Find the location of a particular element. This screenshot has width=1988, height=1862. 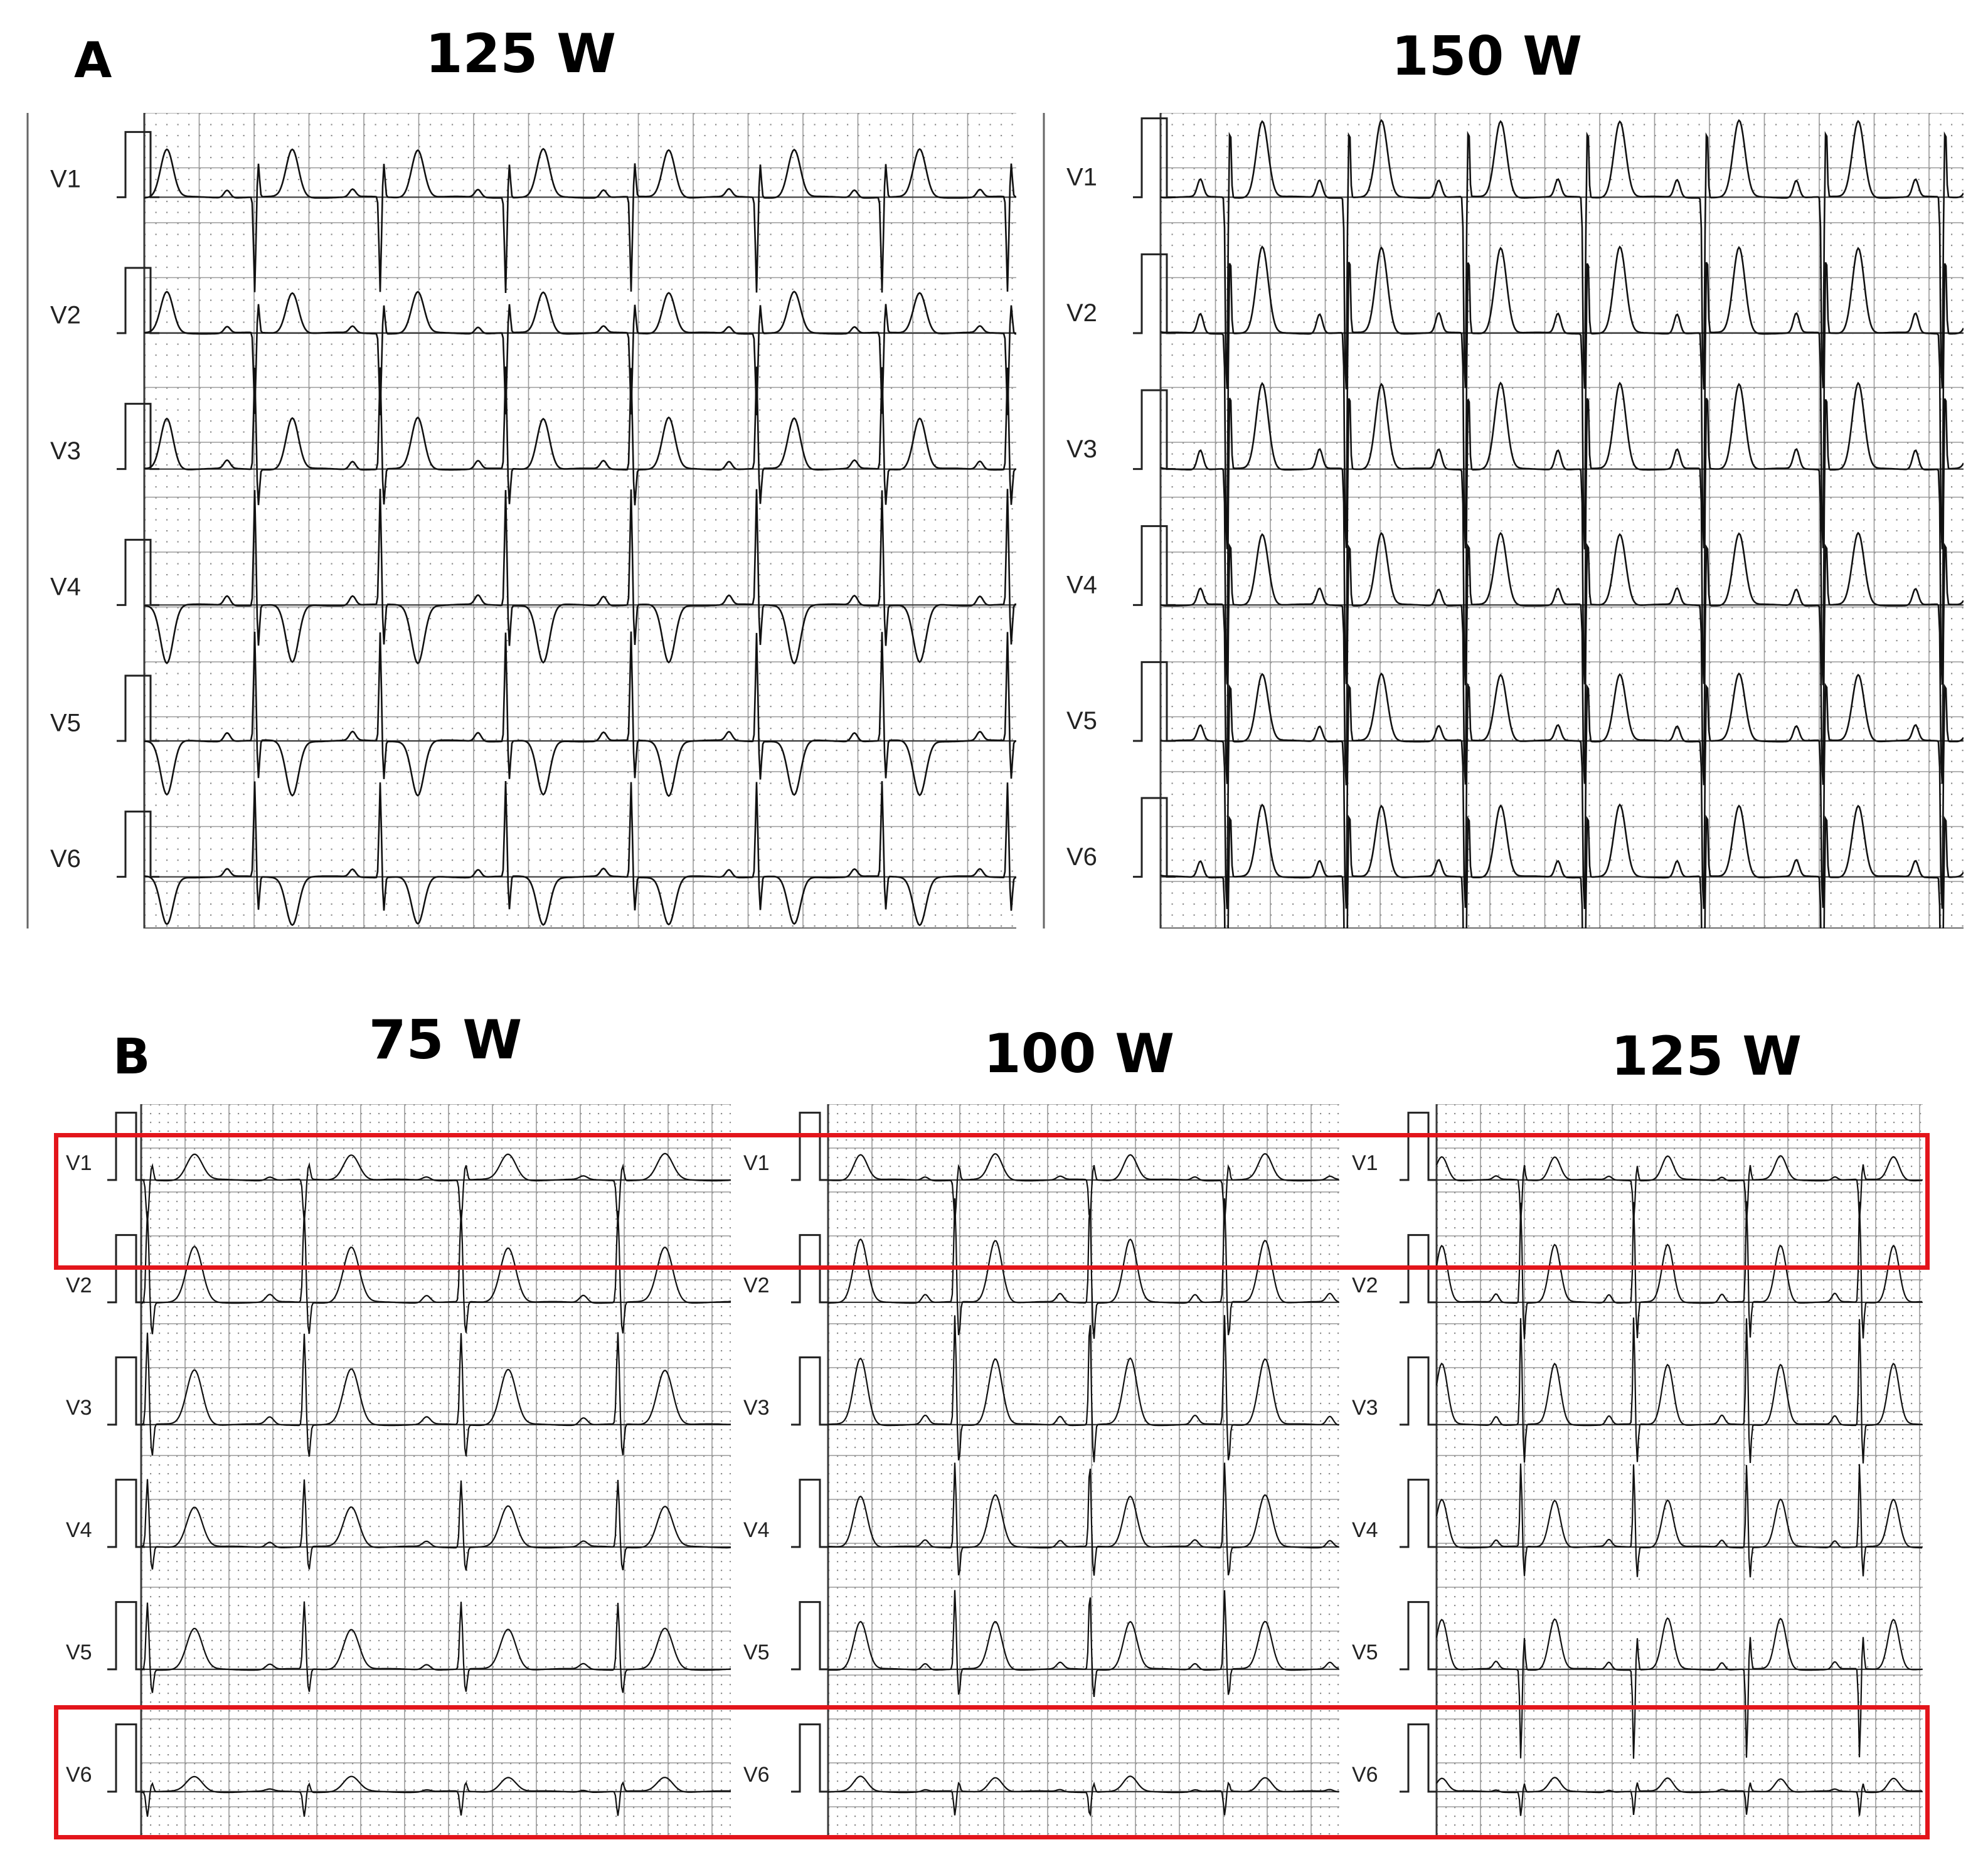

highlight-box-v1 is located at coordinates (992, 1201).